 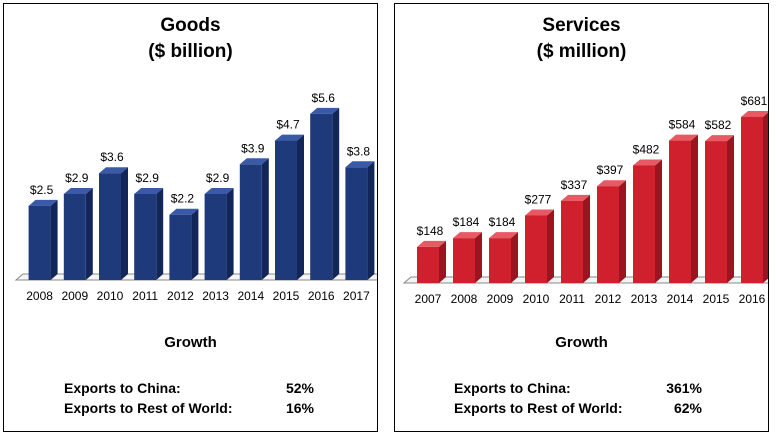 I want to click on data-label: $397, so click(x=610, y=170).